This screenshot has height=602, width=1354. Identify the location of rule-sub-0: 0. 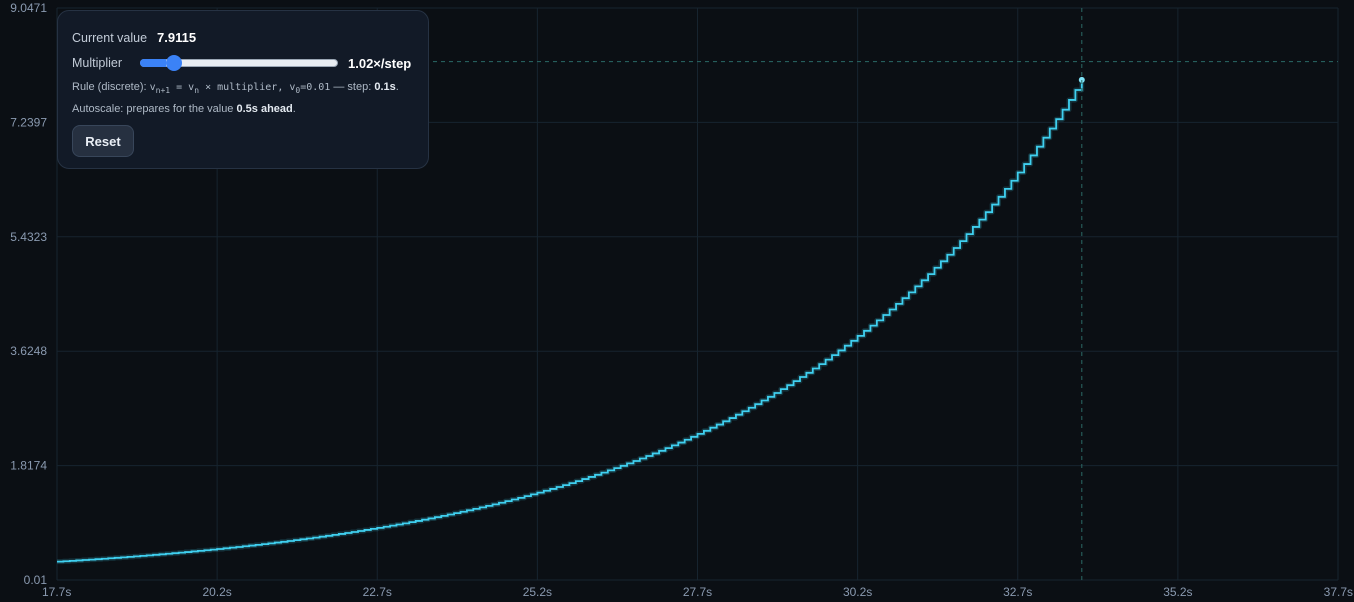
(298, 90).